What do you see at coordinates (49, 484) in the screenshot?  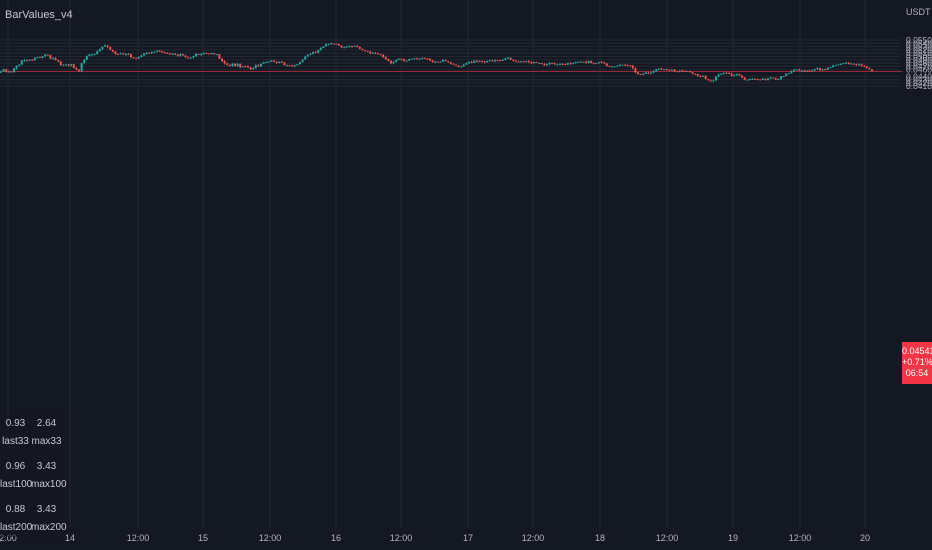 I see `stat-label: max100` at bounding box center [49, 484].